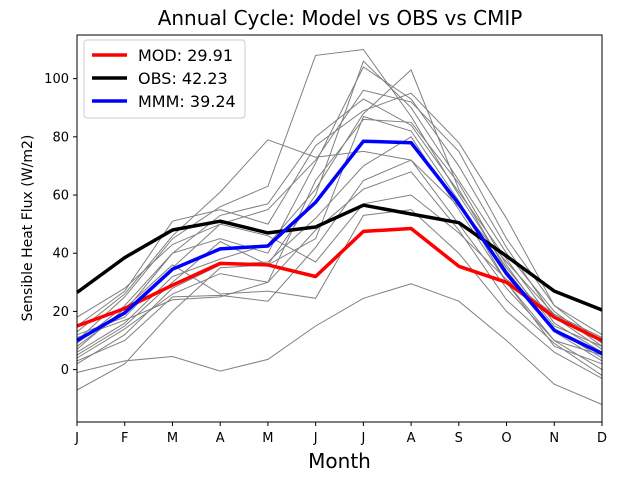 The height and width of the screenshot is (480, 640). Describe the element at coordinates (65, 370) in the screenshot. I see `y-tick-label: 0` at that location.